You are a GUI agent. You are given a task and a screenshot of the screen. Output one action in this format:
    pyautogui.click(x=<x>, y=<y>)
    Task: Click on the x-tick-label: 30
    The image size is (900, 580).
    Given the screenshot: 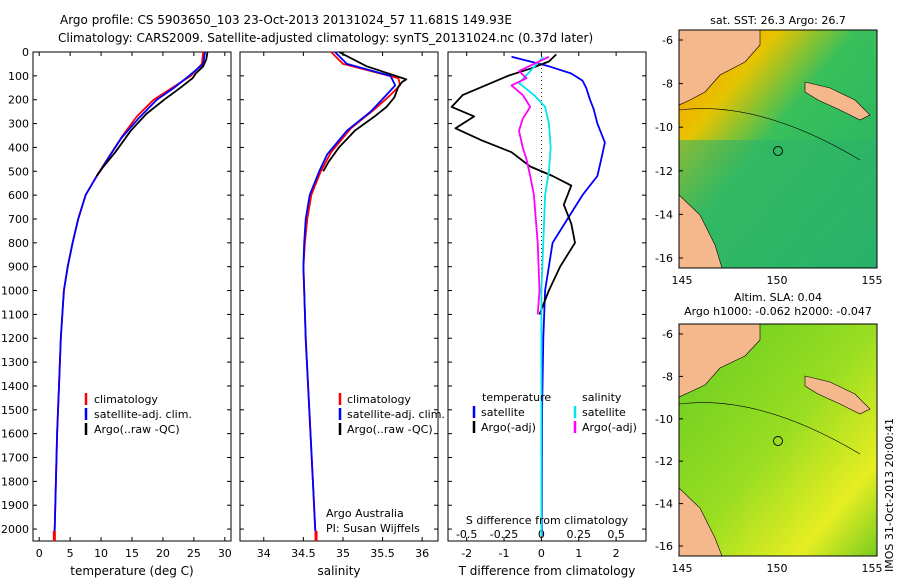 What is the action you would take?
    pyautogui.click(x=225, y=553)
    